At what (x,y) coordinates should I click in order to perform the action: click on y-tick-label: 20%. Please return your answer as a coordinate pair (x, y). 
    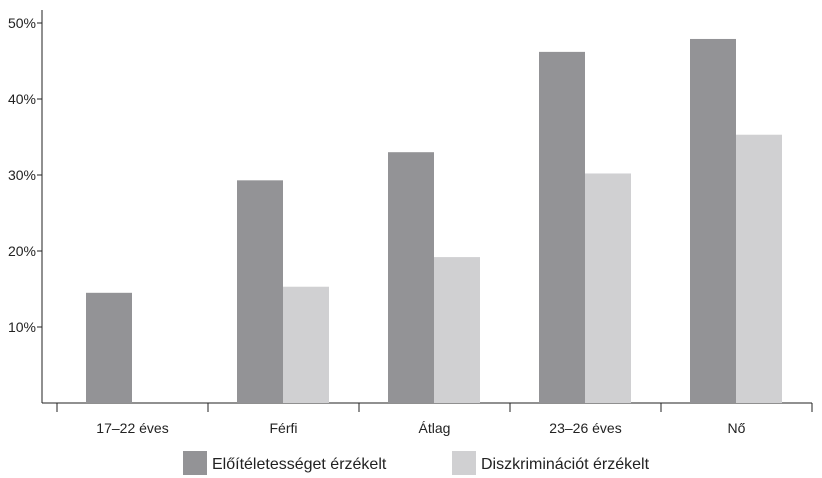
    Looking at the image, I should click on (22, 251).